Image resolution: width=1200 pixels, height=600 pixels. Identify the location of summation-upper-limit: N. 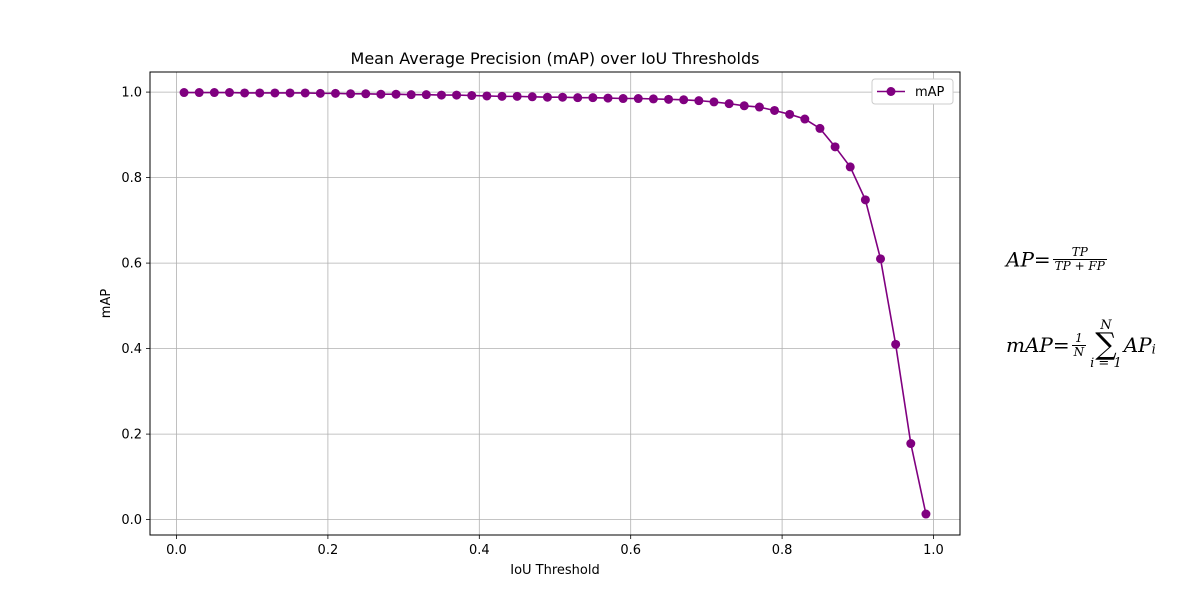
(1106, 325).